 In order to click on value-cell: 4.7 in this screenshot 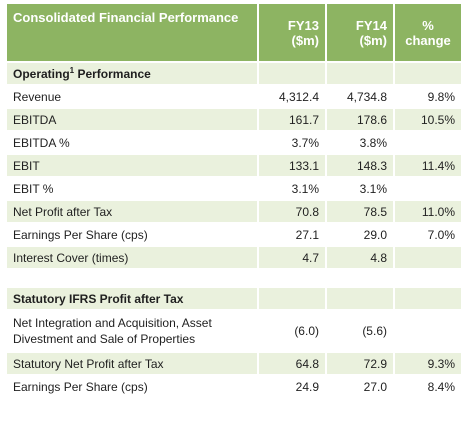, I will do `click(292, 257)`.